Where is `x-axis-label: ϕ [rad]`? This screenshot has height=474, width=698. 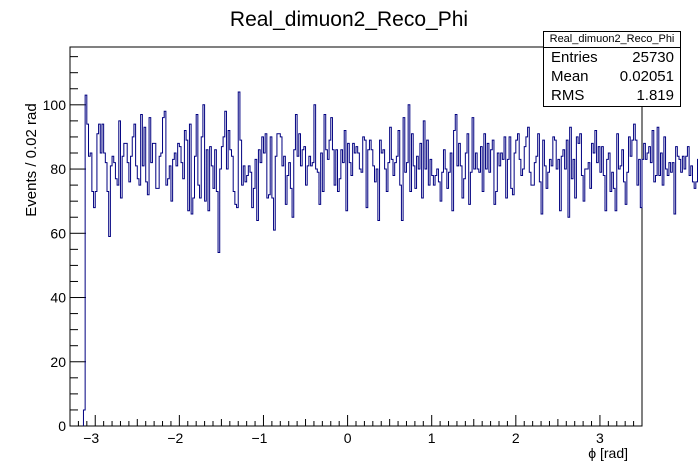
x-axis-label: ϕ [rad] is located at coordinates (608, 453).